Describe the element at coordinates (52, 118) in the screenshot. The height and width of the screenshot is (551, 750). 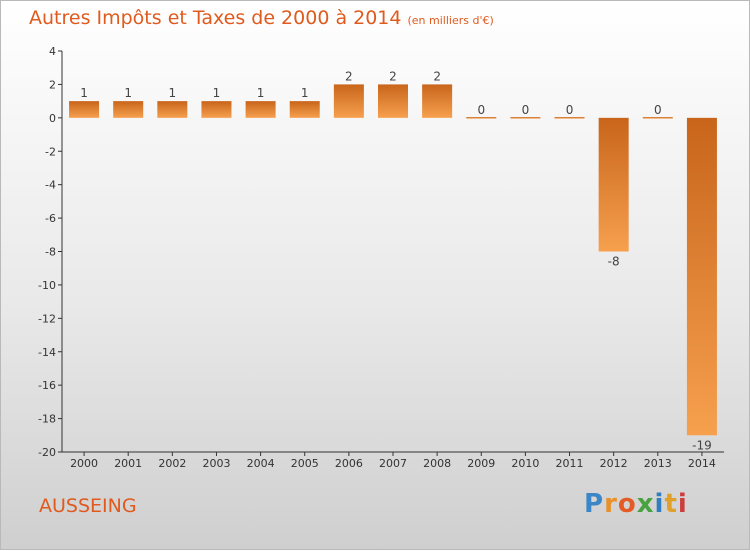
I see `y-tick-label: 0` at that location.